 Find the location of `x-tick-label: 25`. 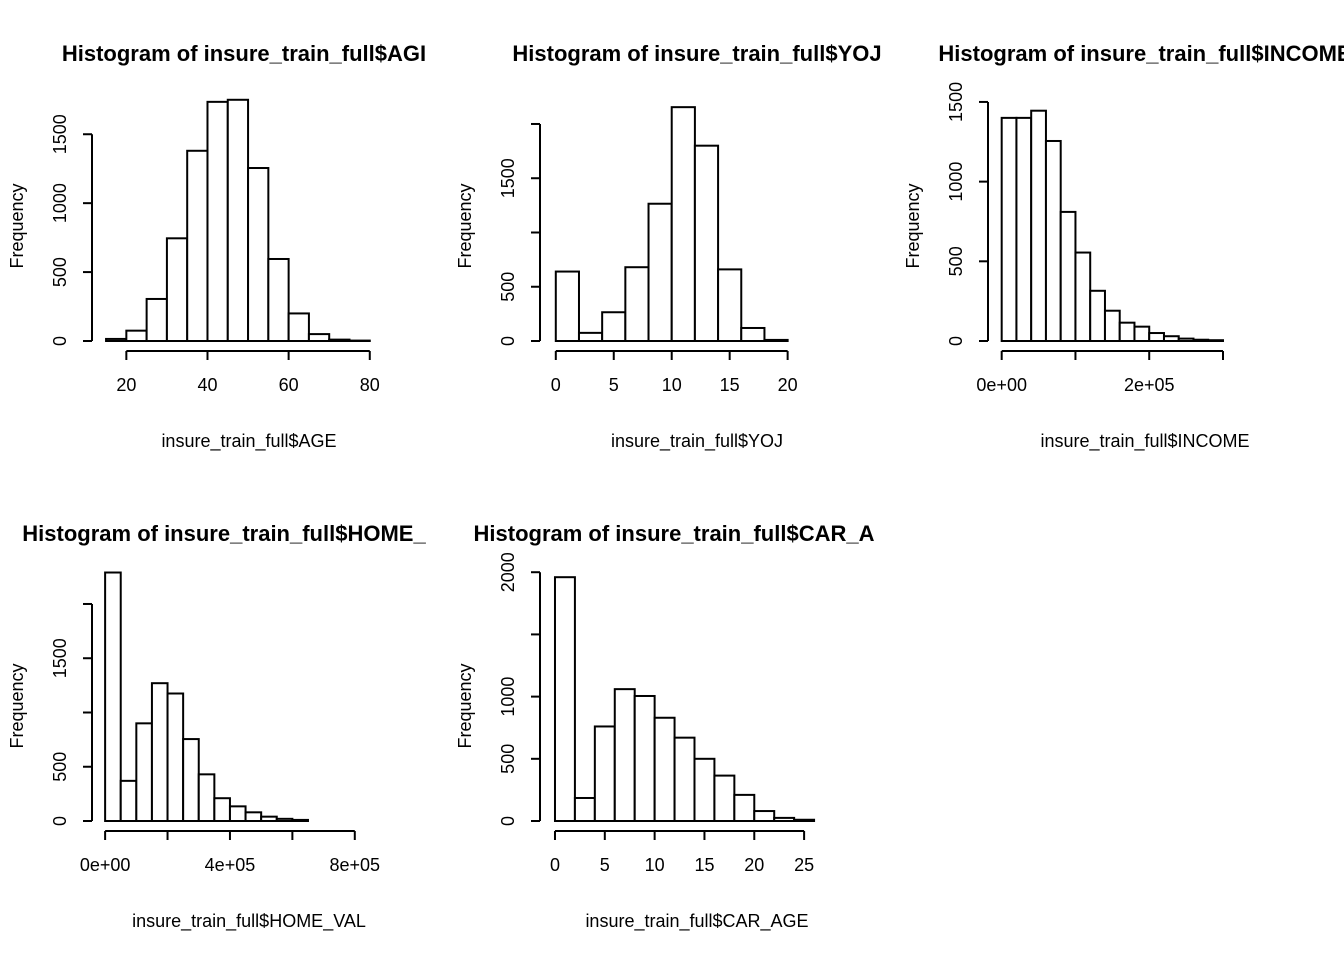

x-tick-label: 25 is located at coordinates (804, 865).